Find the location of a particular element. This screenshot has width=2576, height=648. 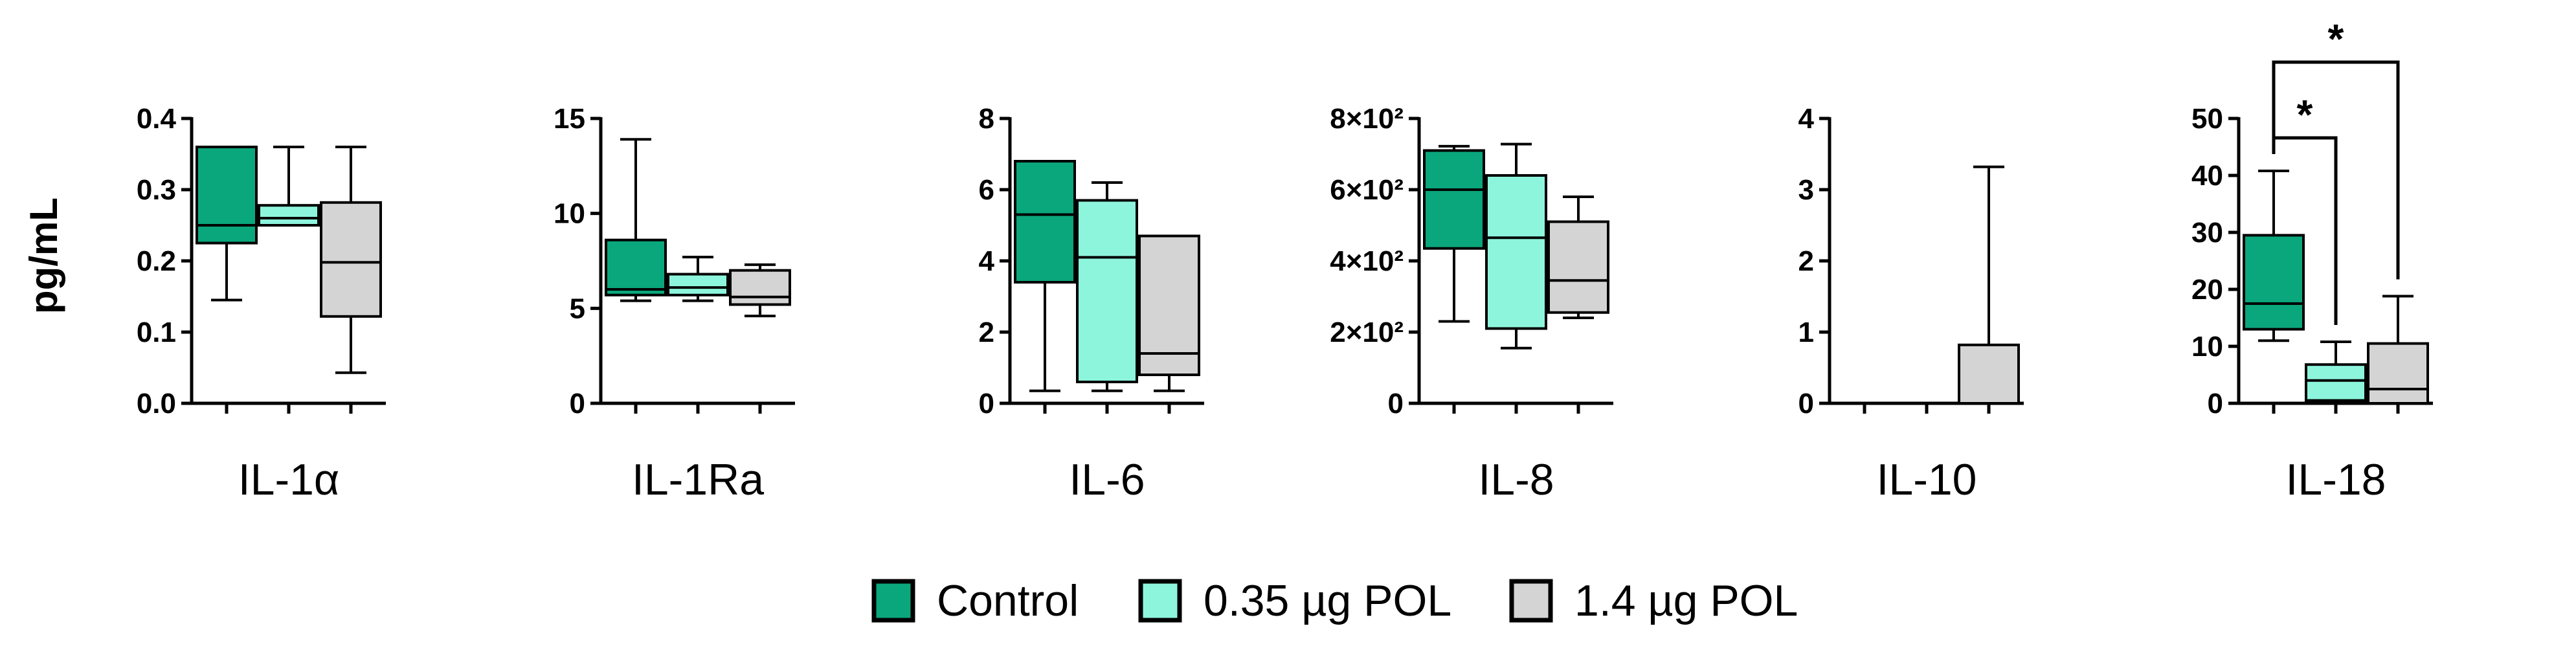

significance-bracket: * is located at coordinates (2336, 148).